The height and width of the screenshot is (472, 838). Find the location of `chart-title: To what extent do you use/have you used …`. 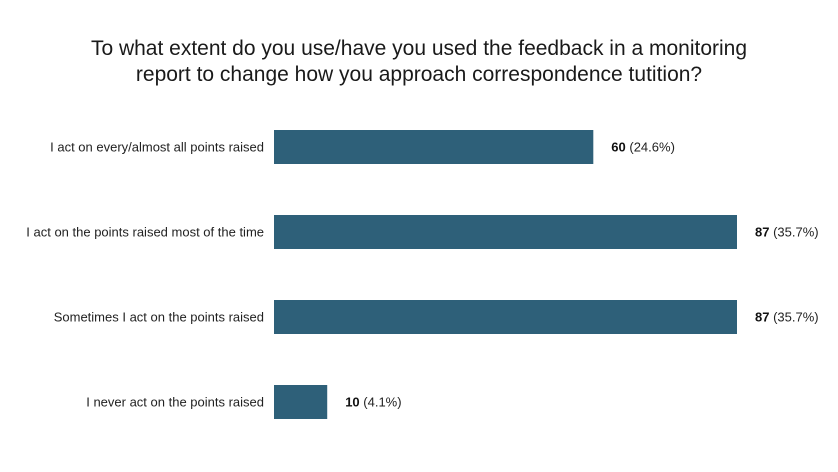

chart-title: To what extent do you use/have you used … is located at coordinates (419, 62).